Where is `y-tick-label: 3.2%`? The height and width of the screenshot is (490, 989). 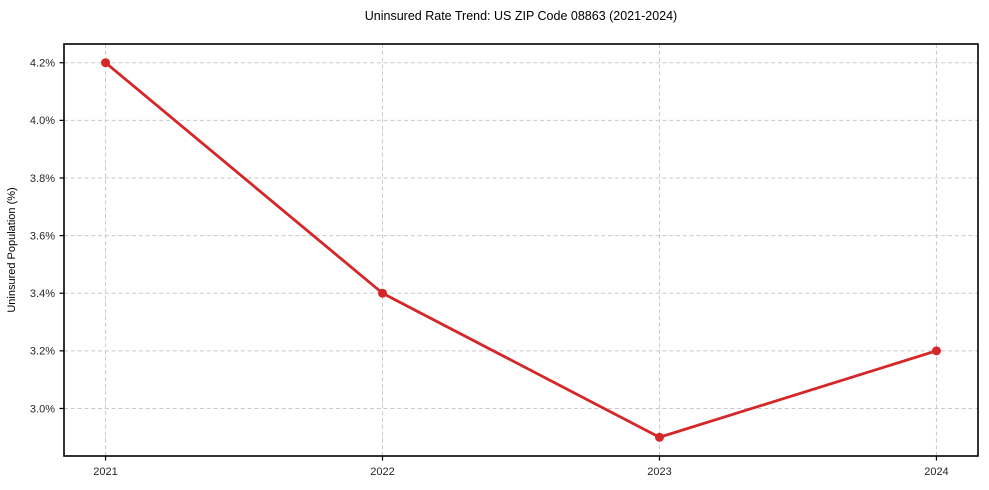
y-tick-label: 3.2% is located at coordinates (42, 352).